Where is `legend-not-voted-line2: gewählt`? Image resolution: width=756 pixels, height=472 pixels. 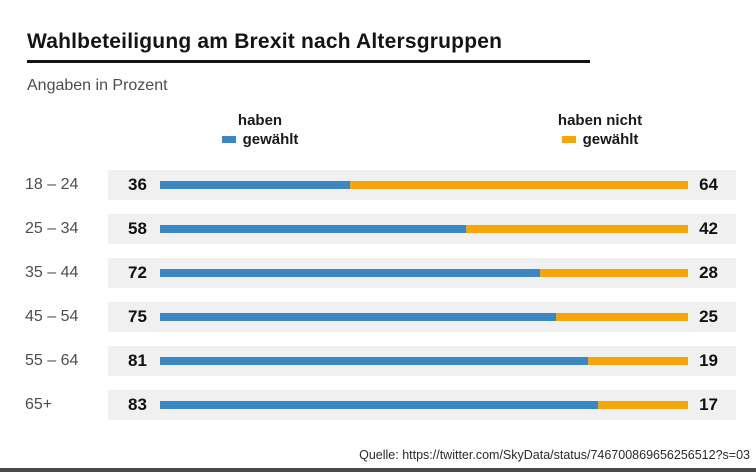
legend-not-voted-line2: gewählt is located at coordinates (600, 139).